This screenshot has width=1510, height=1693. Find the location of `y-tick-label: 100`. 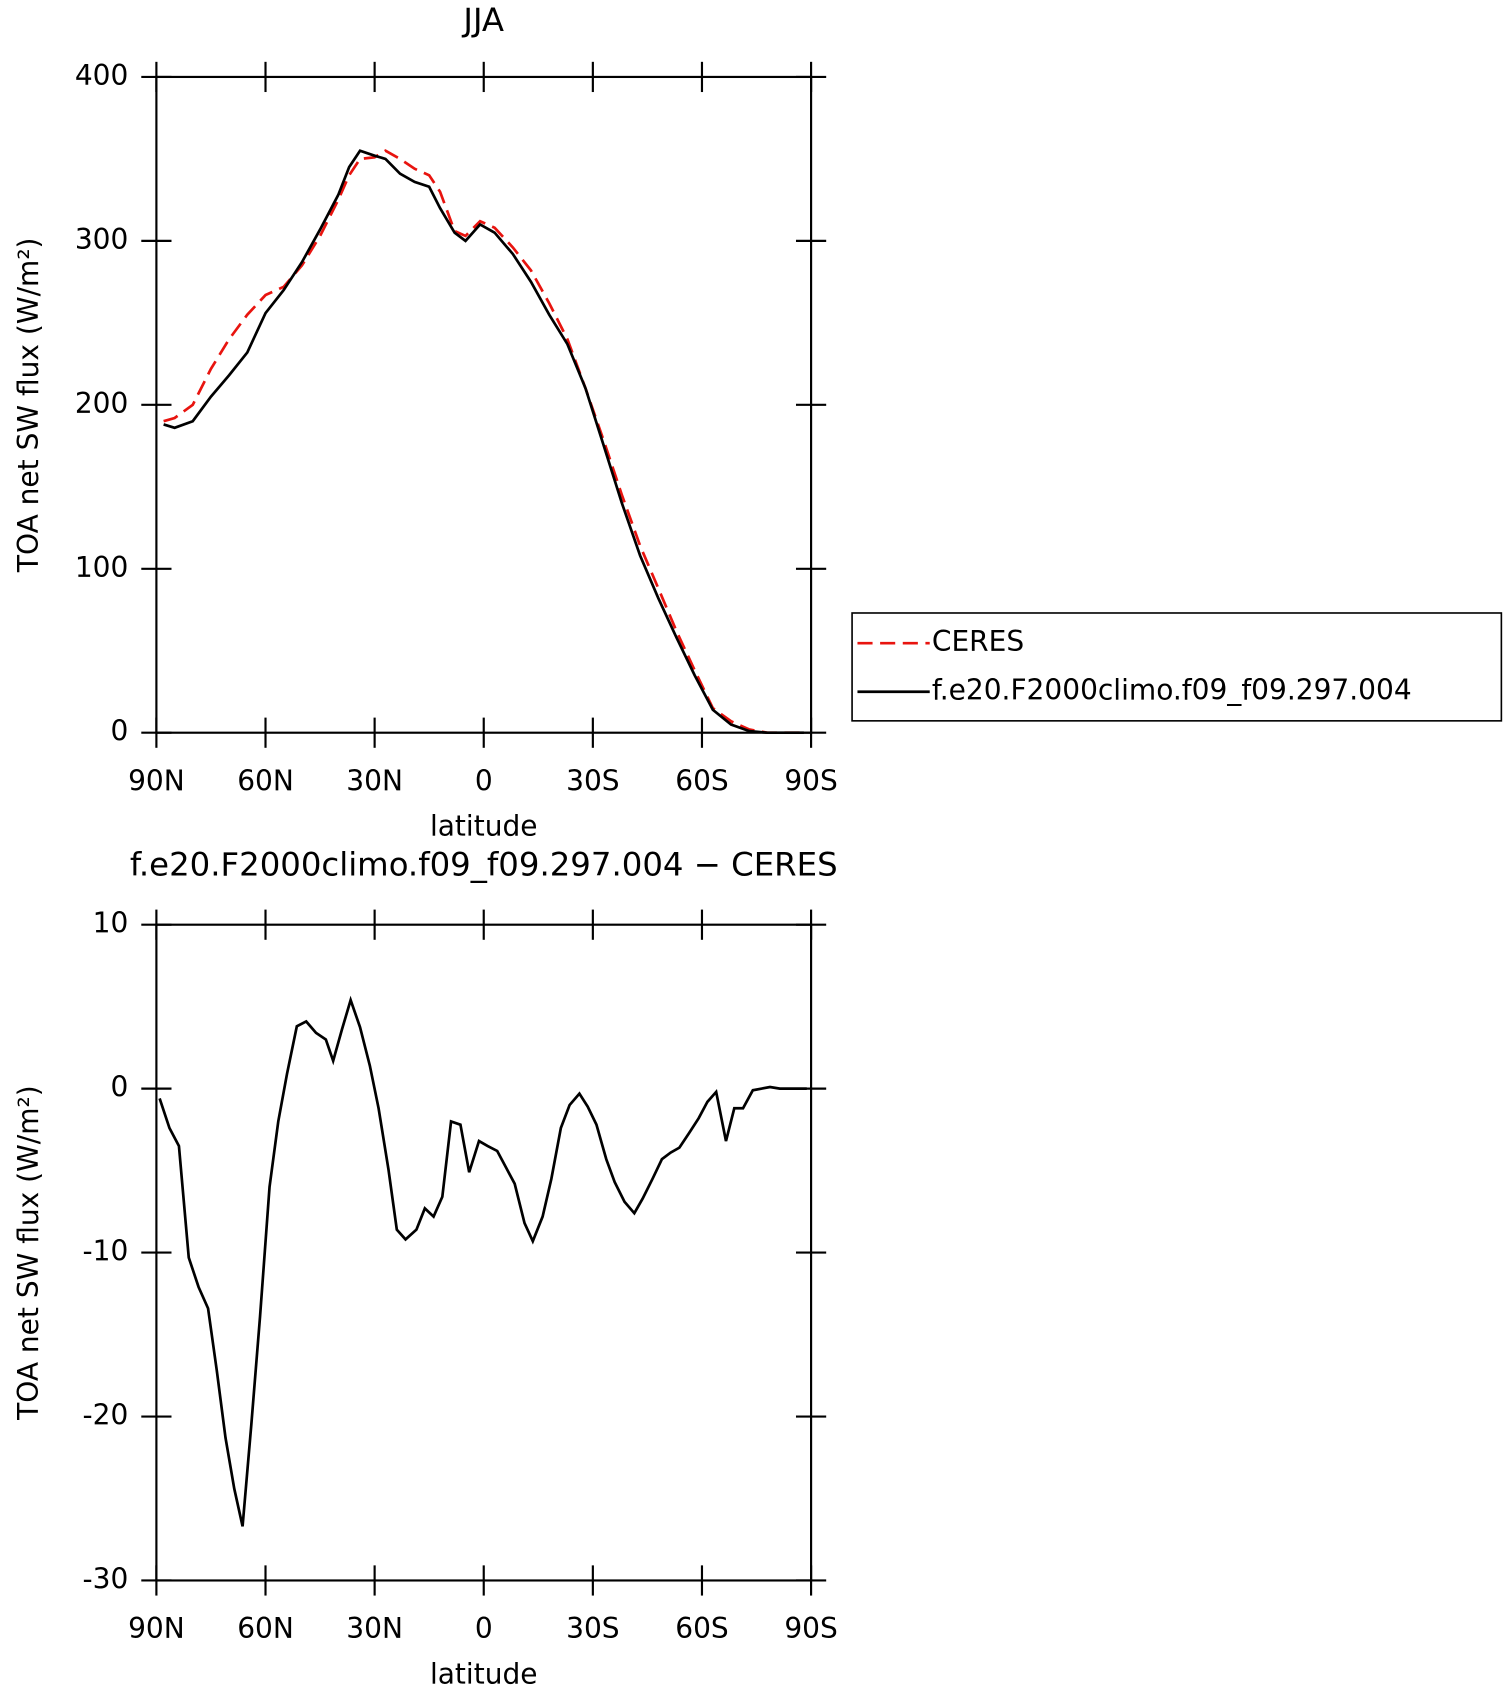

y-tick-label: 100 is located at coordinates (102, 567).